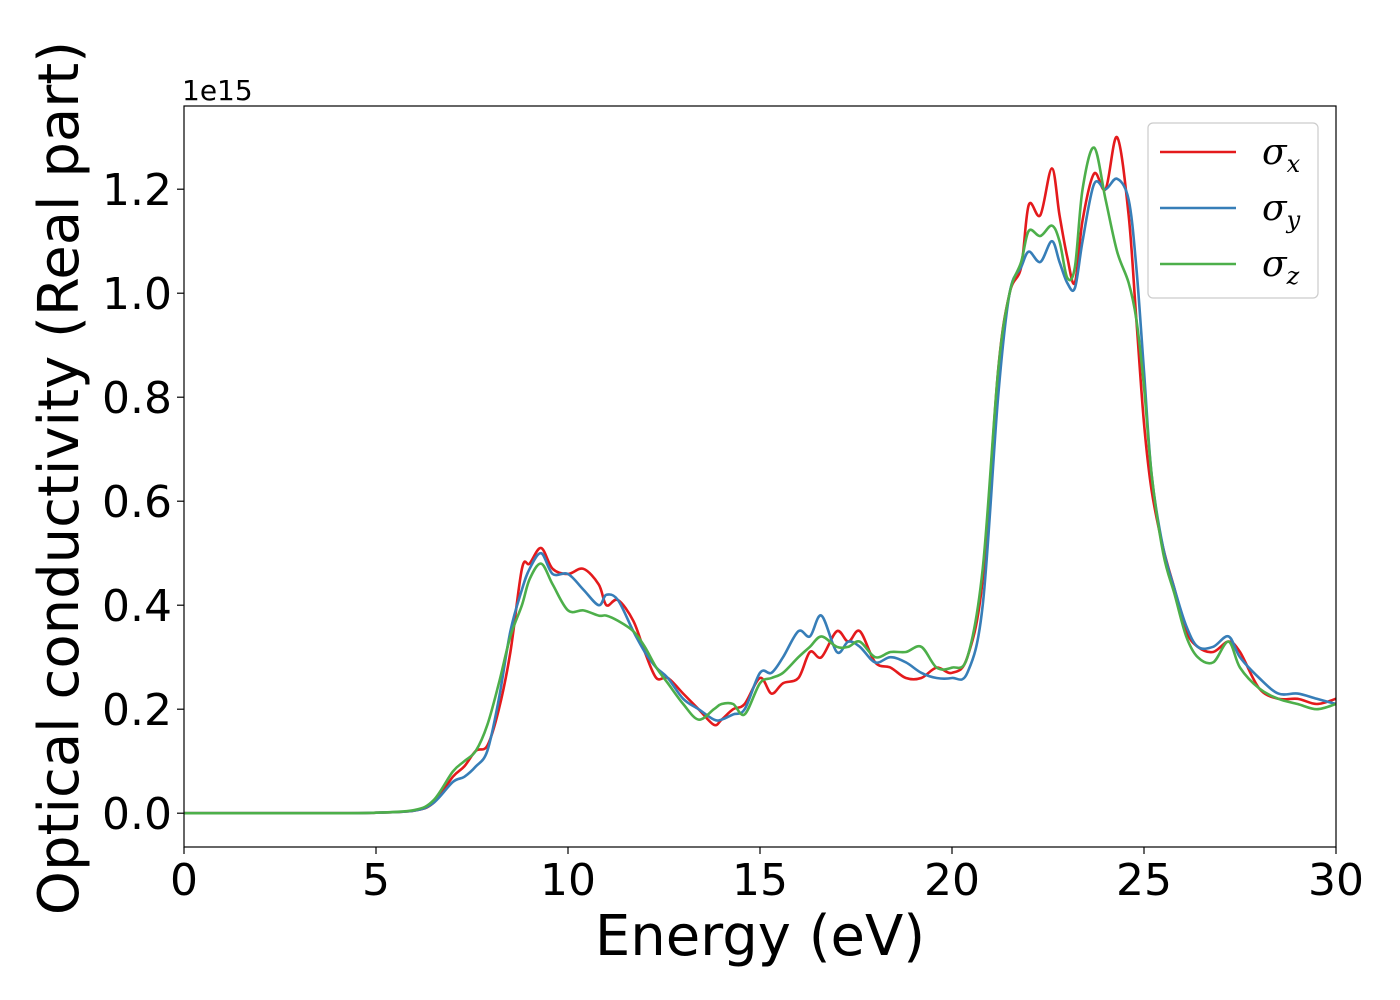 Image resolution: width=1400 pixels, height=1000 pixels. I want to click on y-tick-label: 0.8, so click(137, 398).